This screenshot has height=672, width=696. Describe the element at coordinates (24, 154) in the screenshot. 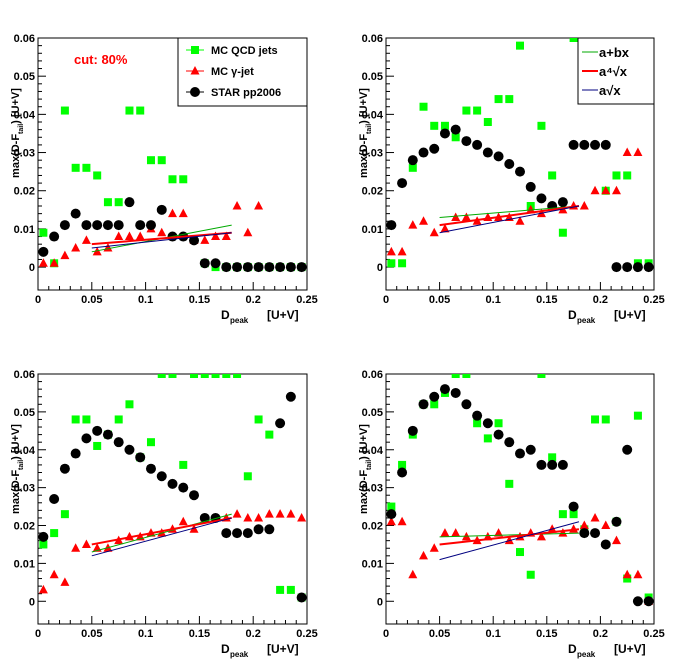

I see `y-tick-label: 0.03` at that location.